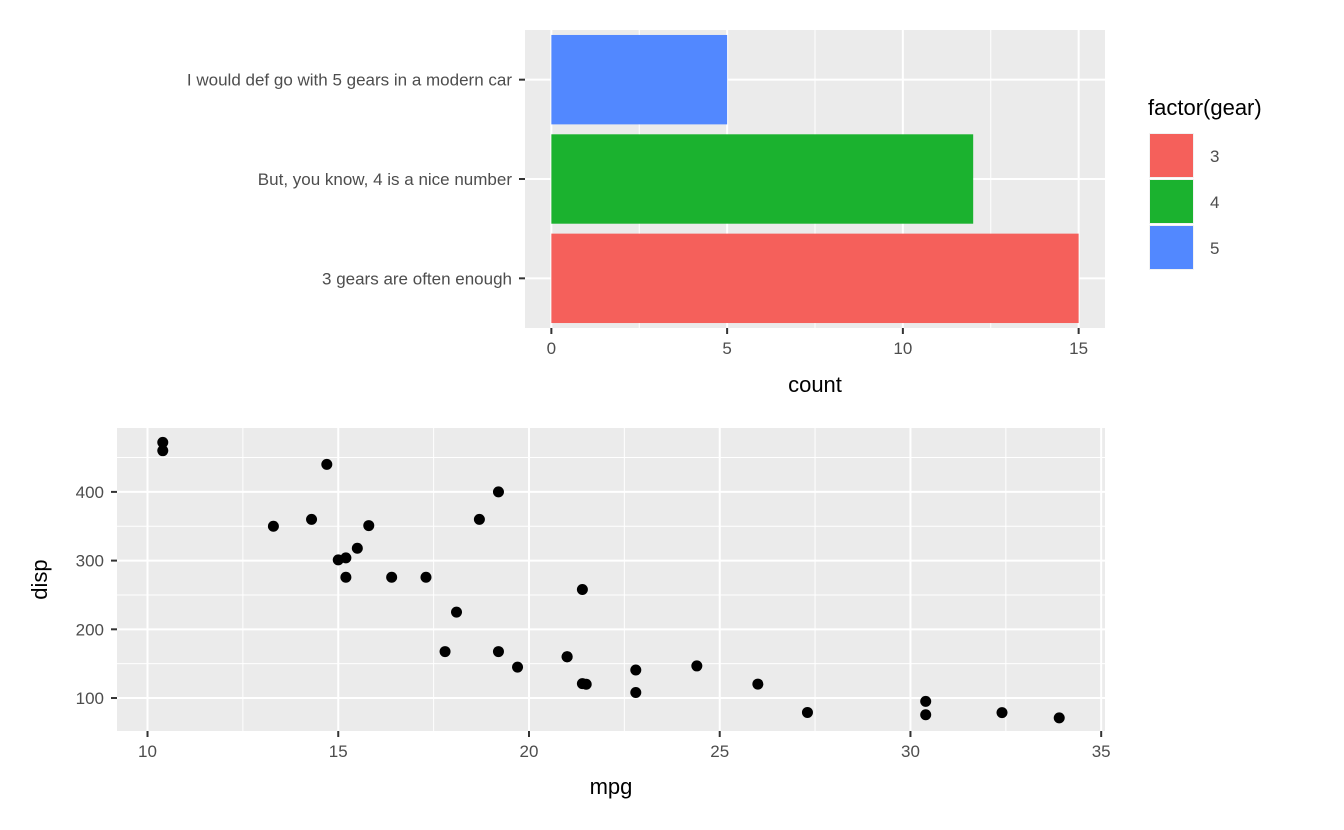 The height and width of the screenshot is (830, 1344). I want to click on legend-label: 4, so click(1214, 202).